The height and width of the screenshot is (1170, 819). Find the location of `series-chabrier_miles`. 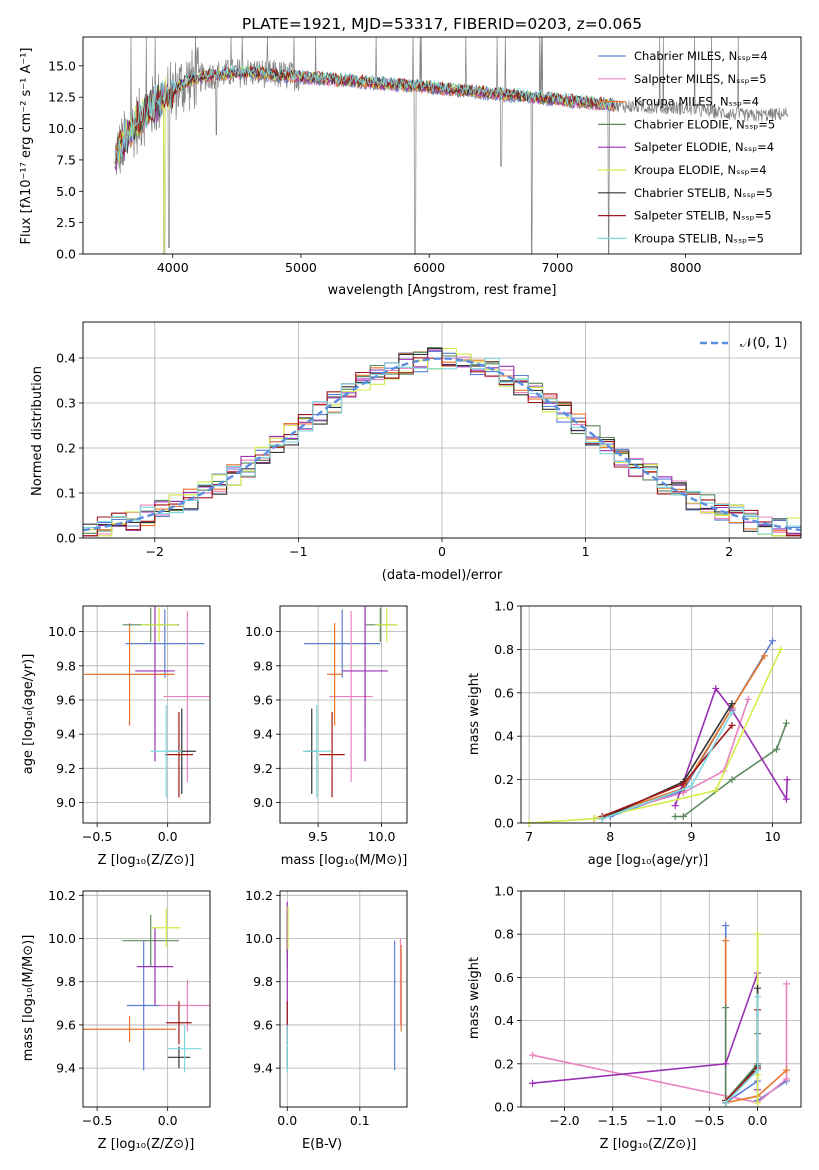

series-chabrier_miles is located at coordinates (755, 1015).